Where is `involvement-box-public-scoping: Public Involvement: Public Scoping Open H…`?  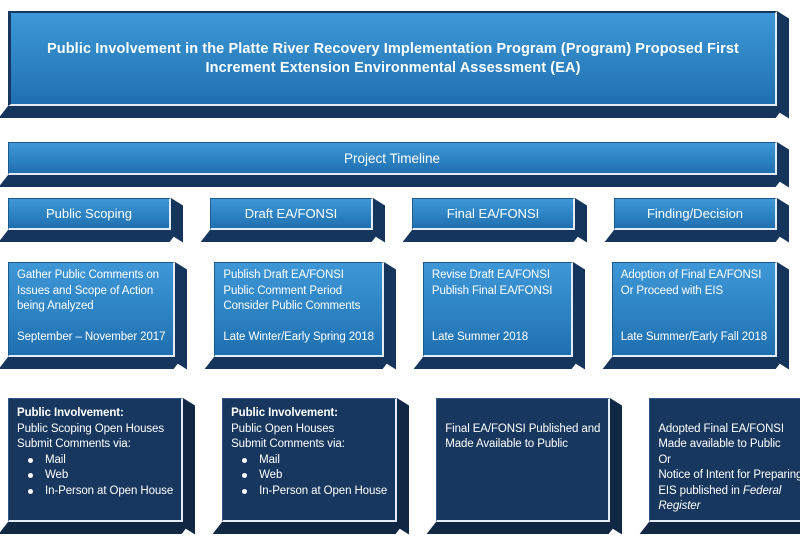
involvement-box-public-scoping: Public Involvement: Public Scoping Open H… is located at coordinates (98, 466).